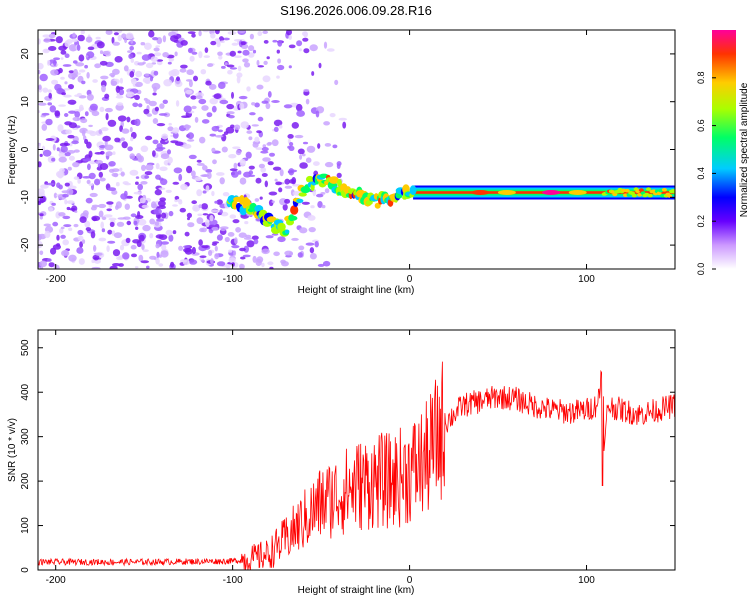  Describe the element at coordinates (25, 480) in the screenshot. I see `y-tick-label: 200` at that location.